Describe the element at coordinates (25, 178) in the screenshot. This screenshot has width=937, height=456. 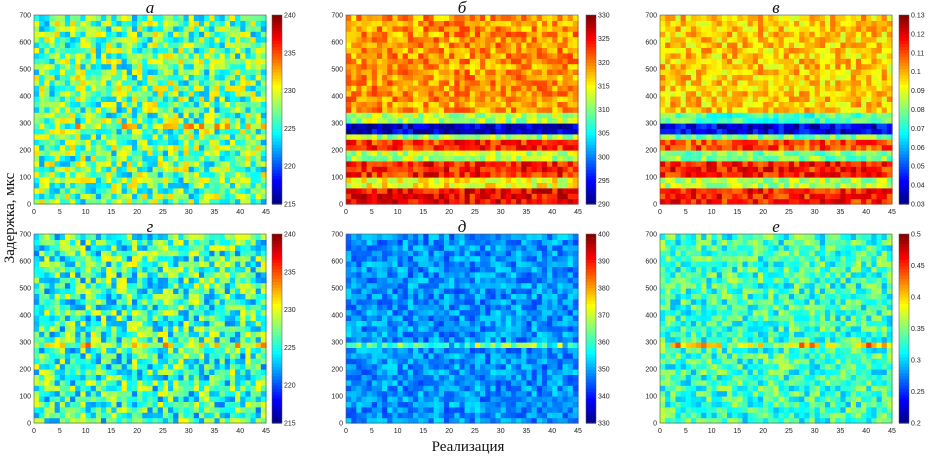
I see `y-tick-label: 100` at that location.